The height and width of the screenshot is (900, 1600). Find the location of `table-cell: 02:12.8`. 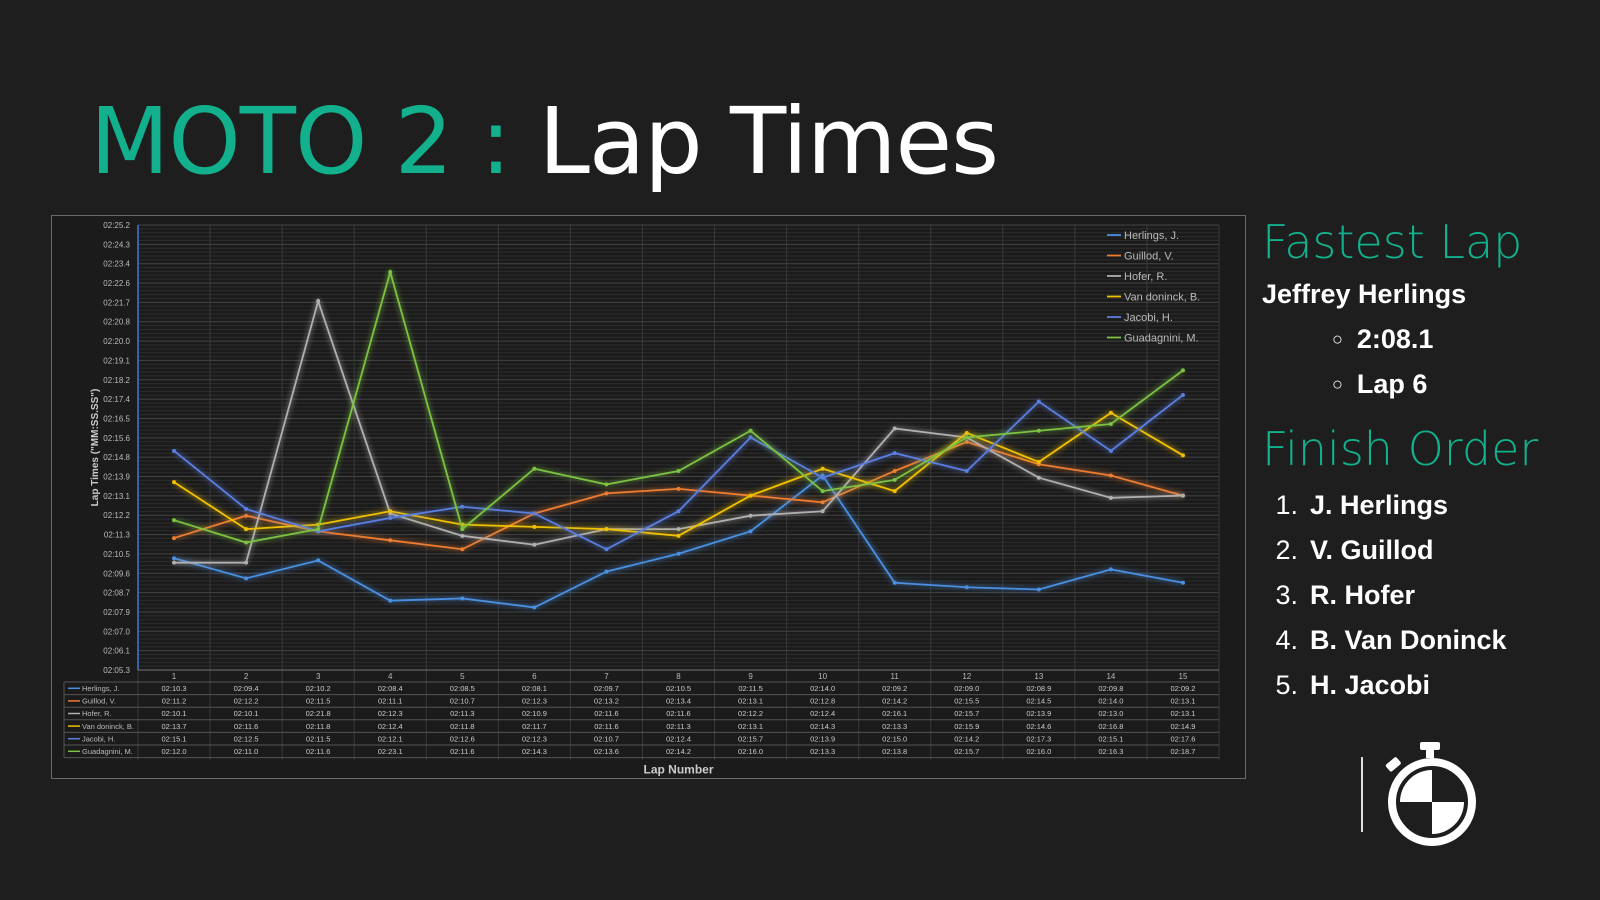

table-cell: 02:12.8 is located at coordinates (822, 701).